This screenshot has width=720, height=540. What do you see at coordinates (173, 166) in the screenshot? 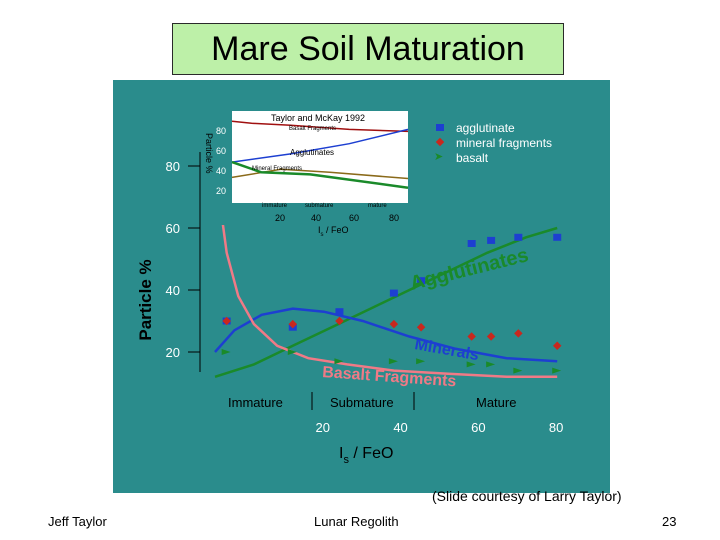
I see `y-tick-label-80: 80` at bounding box center [173, 166].